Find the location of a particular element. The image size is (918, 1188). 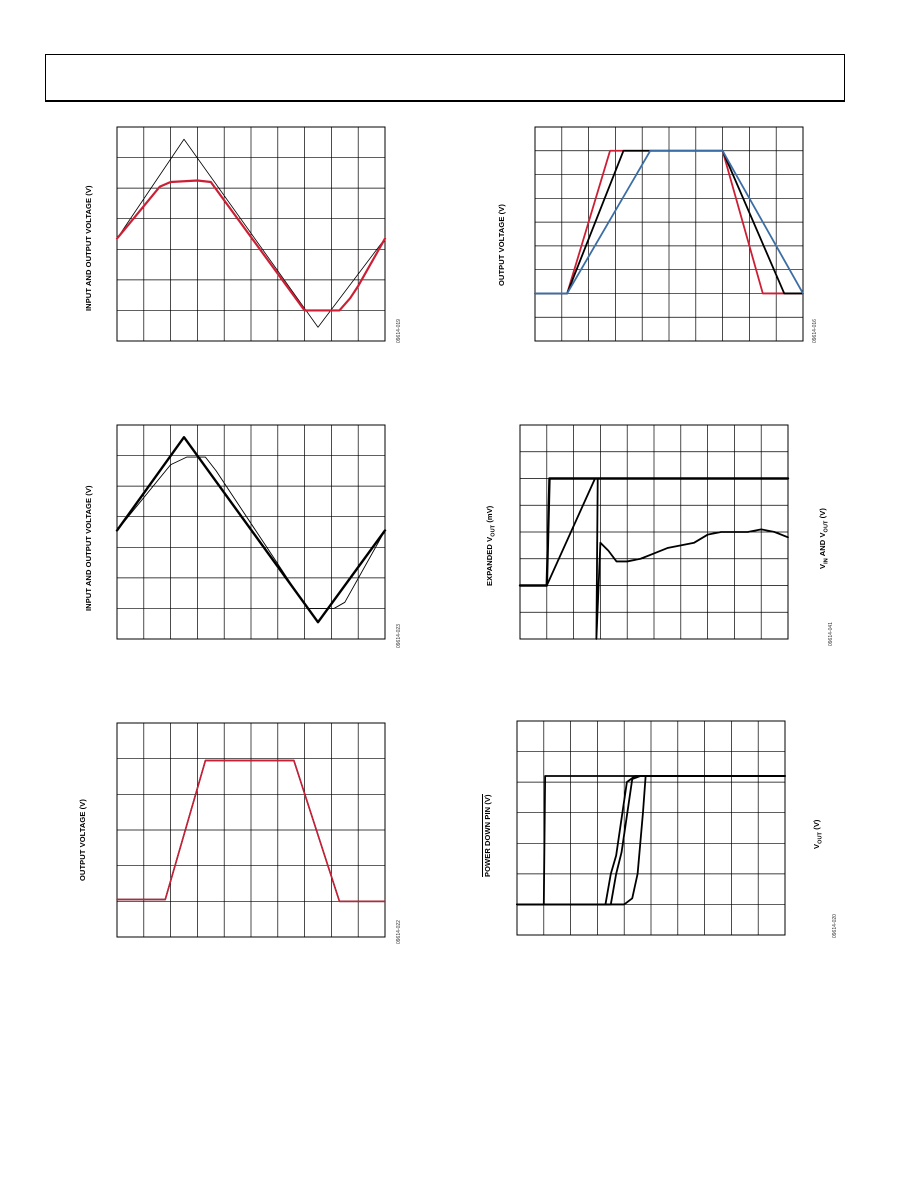

chart-2-plot is located at coordinates (669, 234).